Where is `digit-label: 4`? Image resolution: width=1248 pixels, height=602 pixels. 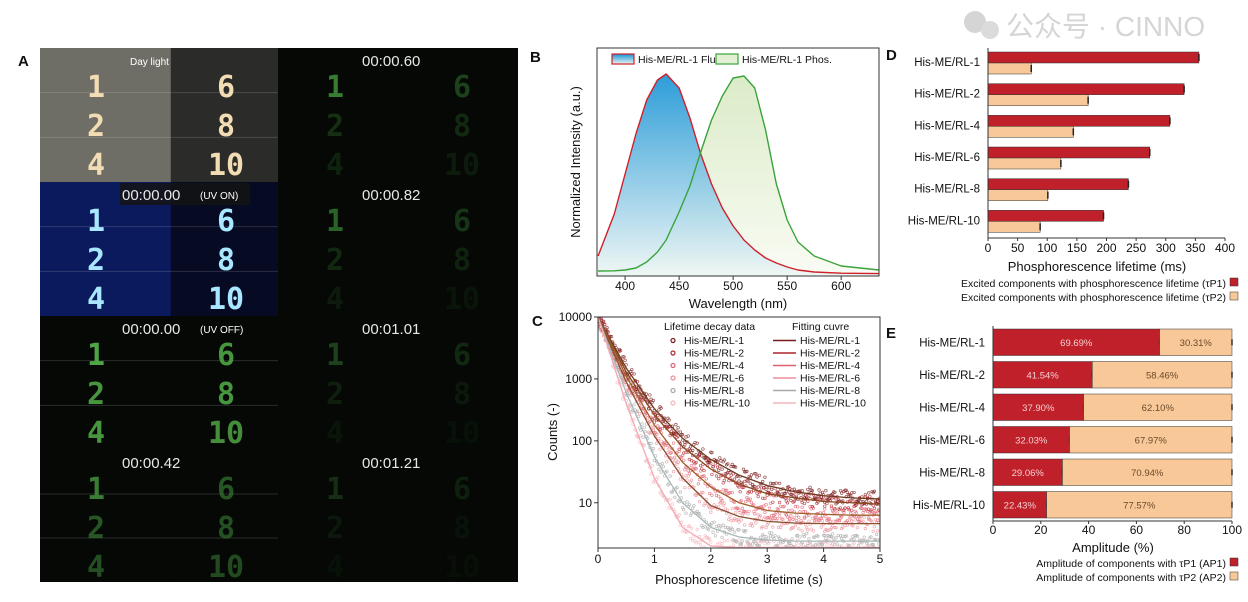
digit-label: 4 is located at coordinates (96, 433).